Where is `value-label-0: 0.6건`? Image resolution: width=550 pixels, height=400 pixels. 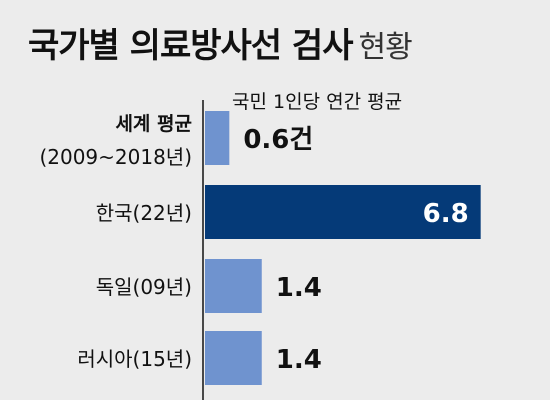 value-label-0: 0.6건 is located at coordinates (278, 140).